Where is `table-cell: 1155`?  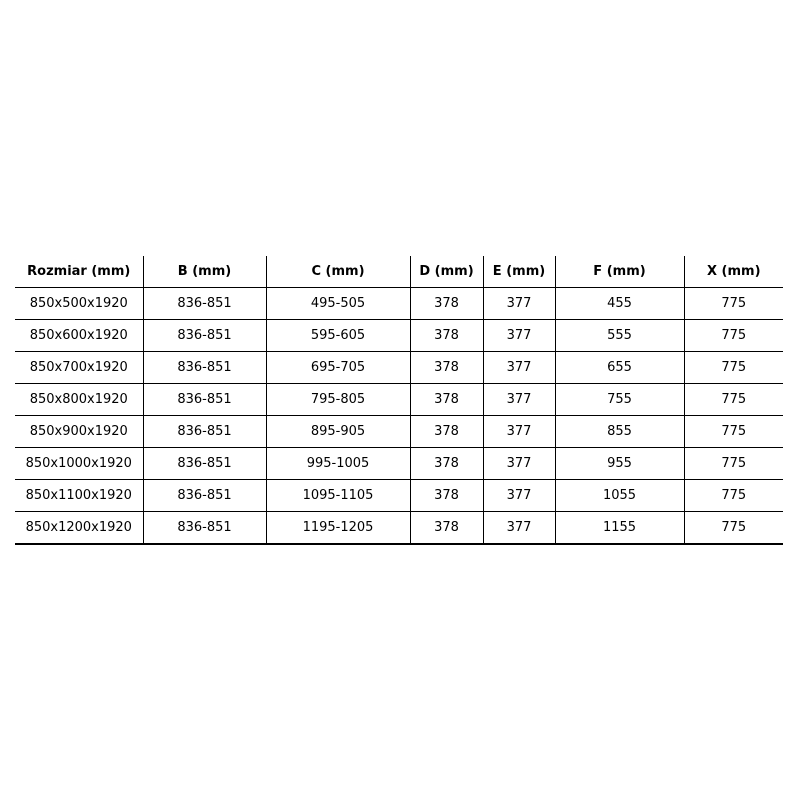 table-cell: 1155 is located at coordinates (619, 528).